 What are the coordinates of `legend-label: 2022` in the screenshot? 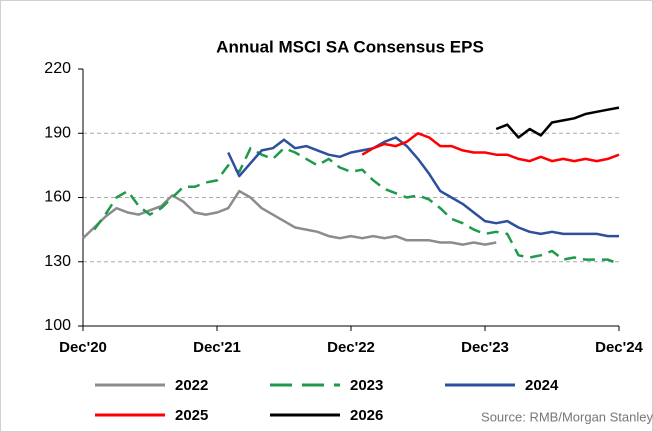 It's located at (191, 385).